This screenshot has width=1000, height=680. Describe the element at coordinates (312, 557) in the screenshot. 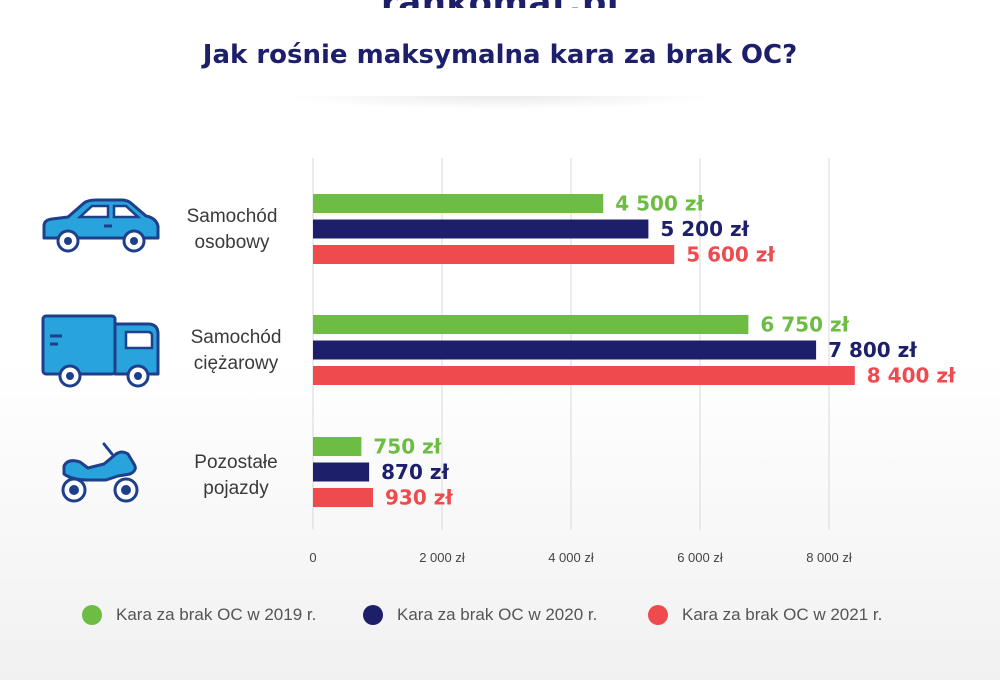

I see `x-tick-label: 0` at that location.